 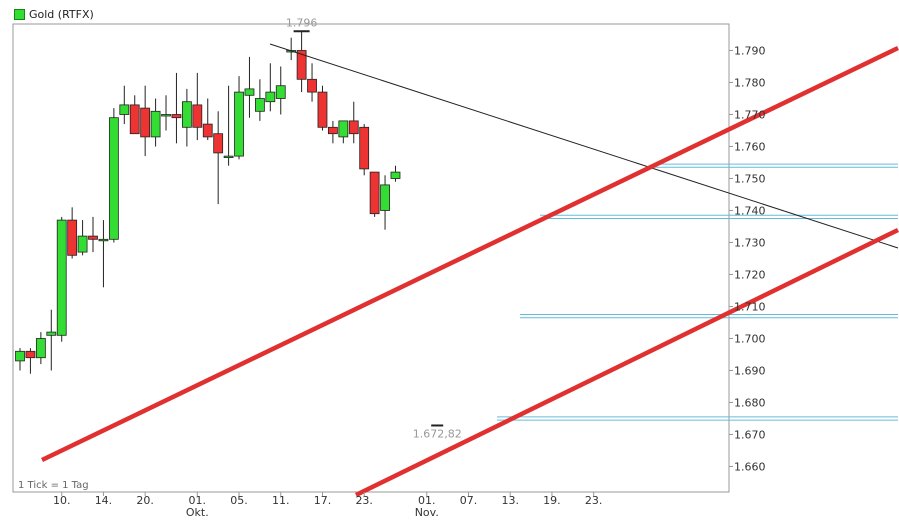 I want to click on legend-label: Gold (RTFX), so click(x=61, y=14).